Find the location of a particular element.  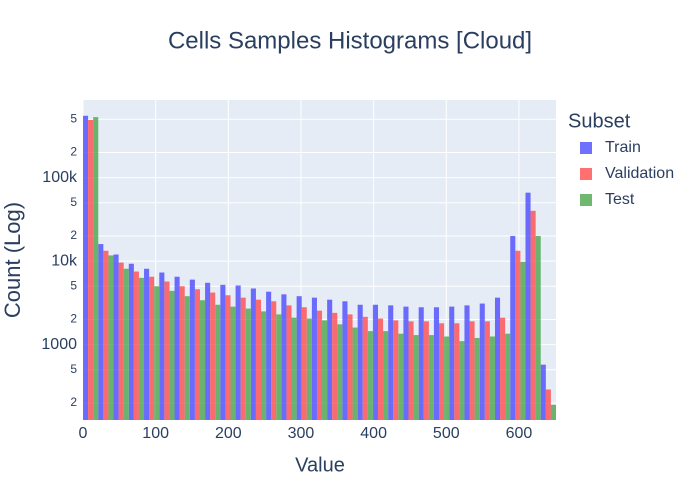

y-tick-label: 100k is located at coordinates (60, 177).